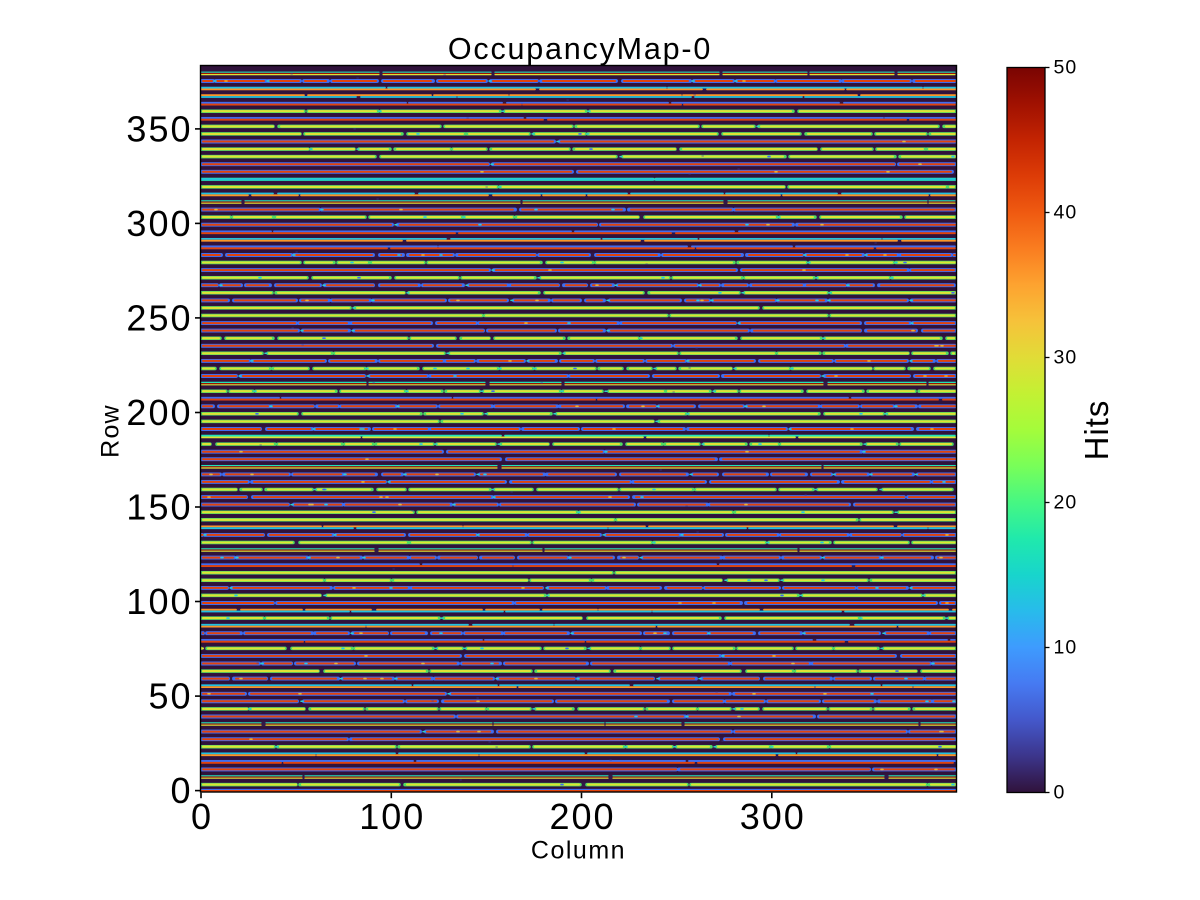  I want to click on svg-text: 10, so click(1066, 648).